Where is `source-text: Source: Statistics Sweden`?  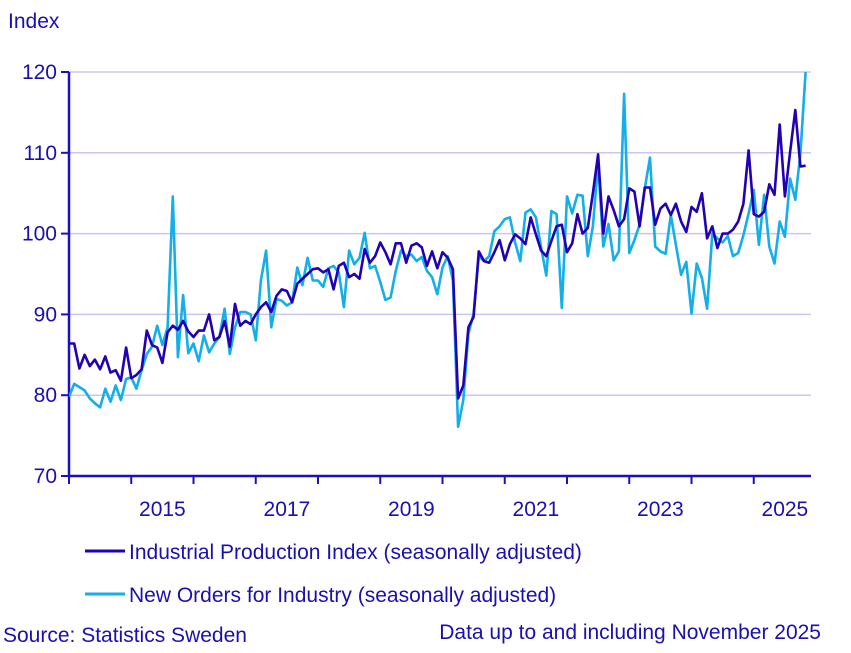 source-text: Source: Statistics Sweden is located at coordinates (125, 635).